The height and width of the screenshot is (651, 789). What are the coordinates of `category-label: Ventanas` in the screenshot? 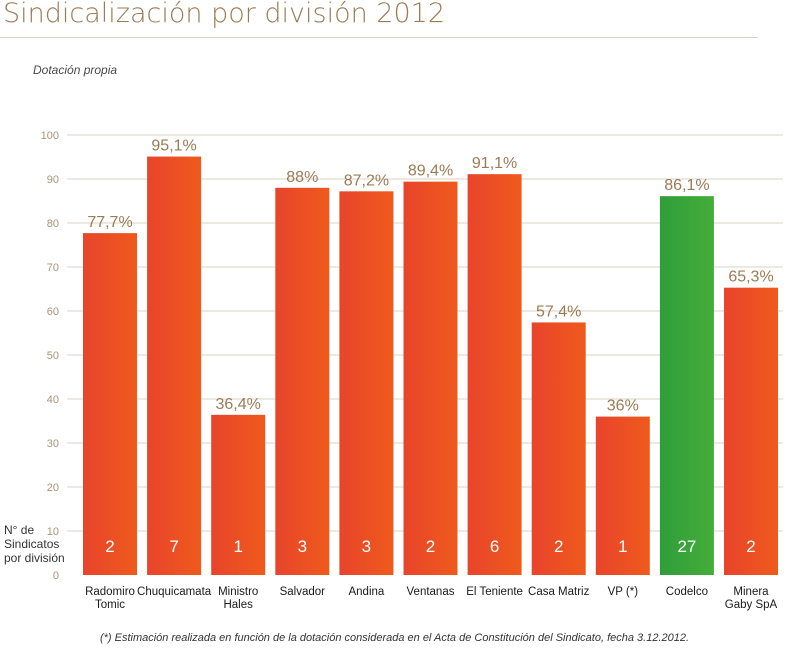 It's located at (431, 592).